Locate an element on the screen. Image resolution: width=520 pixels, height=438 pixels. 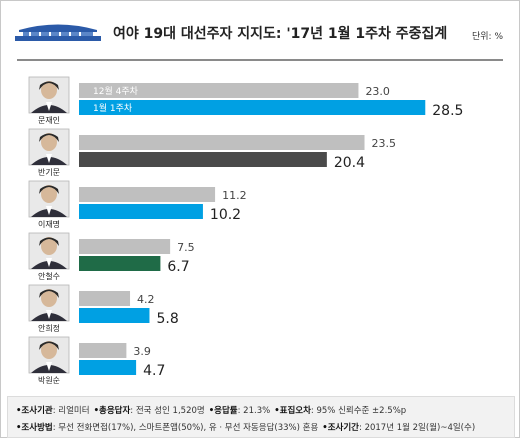
survey-info-key: •조사기간 is located at coordinates (340, 428).